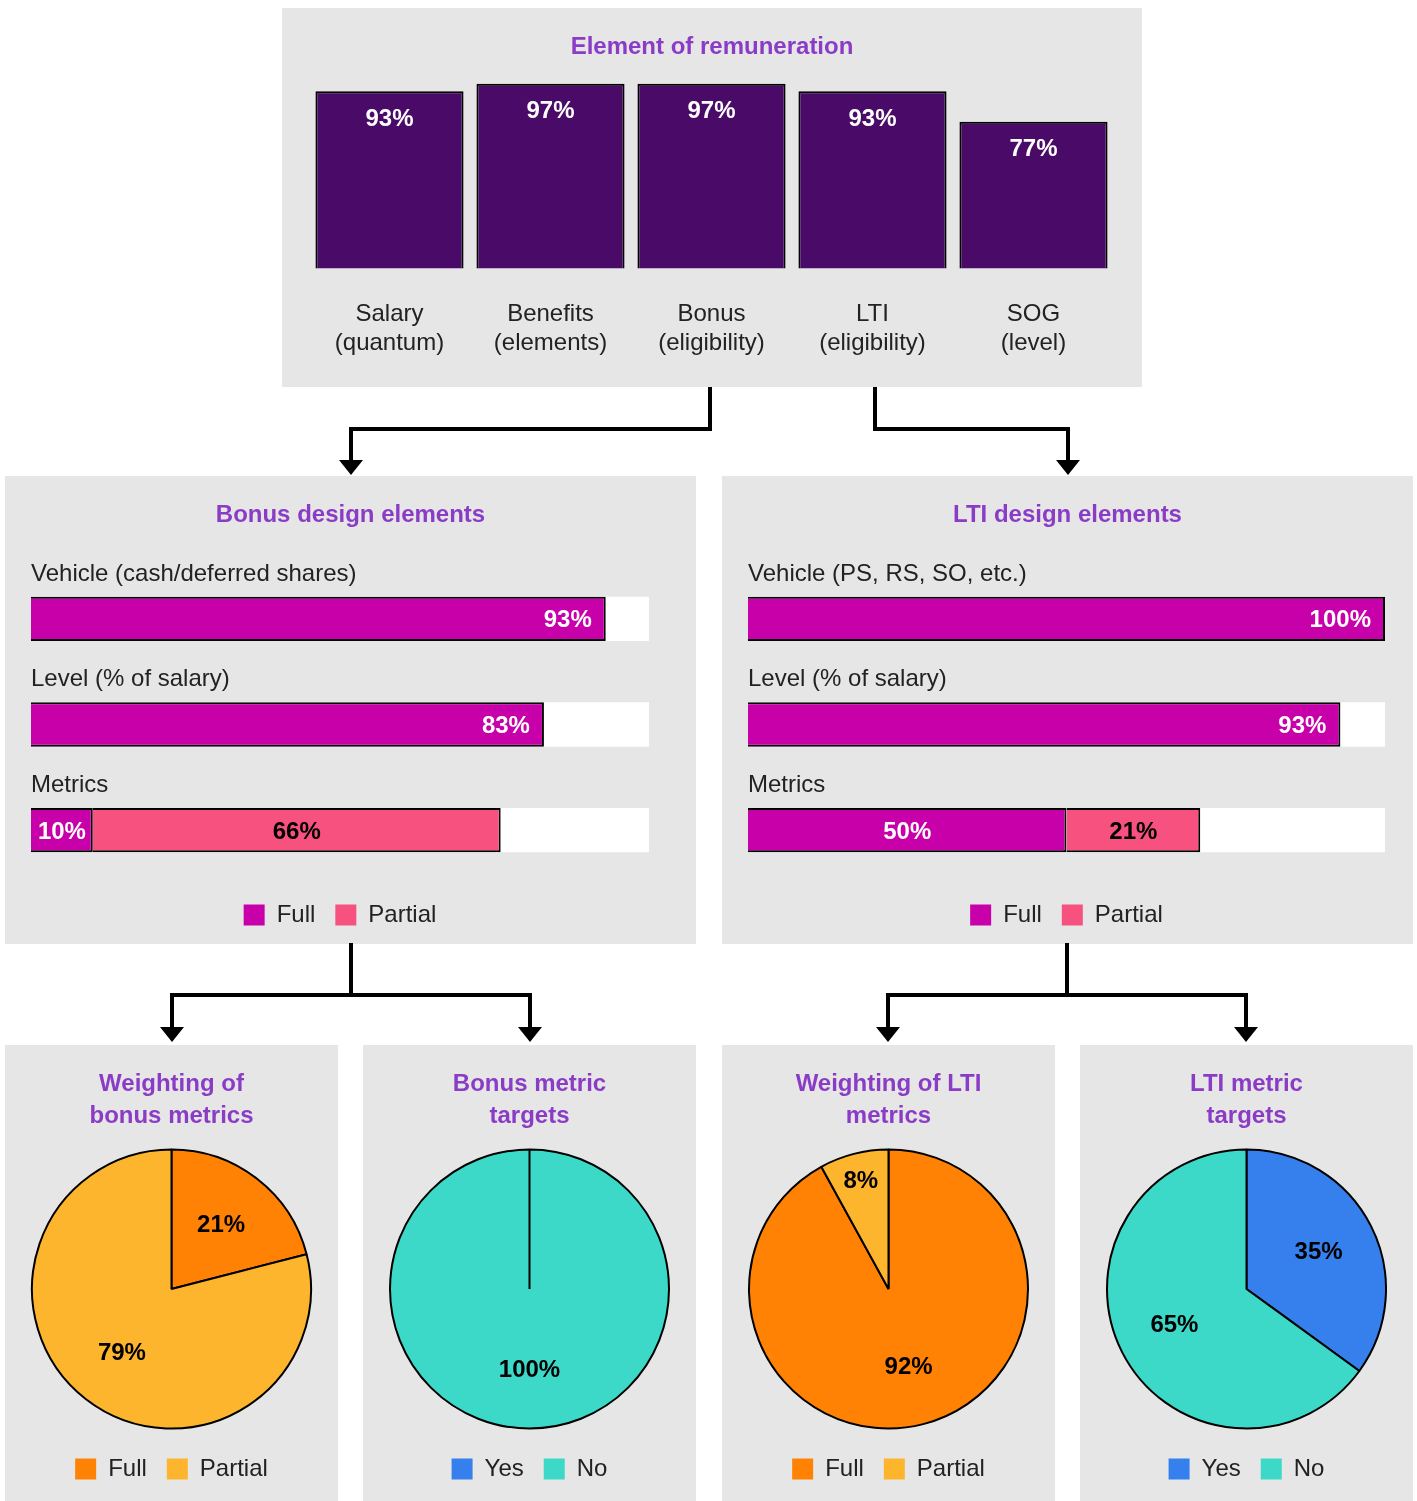 The height and width of the screenshot is (1501, 1417). Describe the element at coordinates (872, 327) in the screenshot. I see `x-tick-label: LTI (eligibility)` at that location.